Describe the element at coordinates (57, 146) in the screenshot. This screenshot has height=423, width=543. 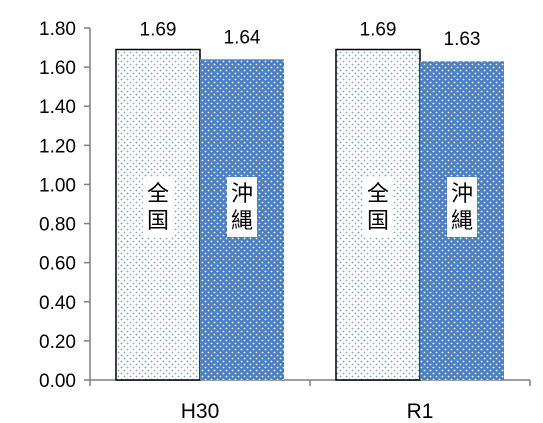
I see `y-tick-label: 1.20` at that location.